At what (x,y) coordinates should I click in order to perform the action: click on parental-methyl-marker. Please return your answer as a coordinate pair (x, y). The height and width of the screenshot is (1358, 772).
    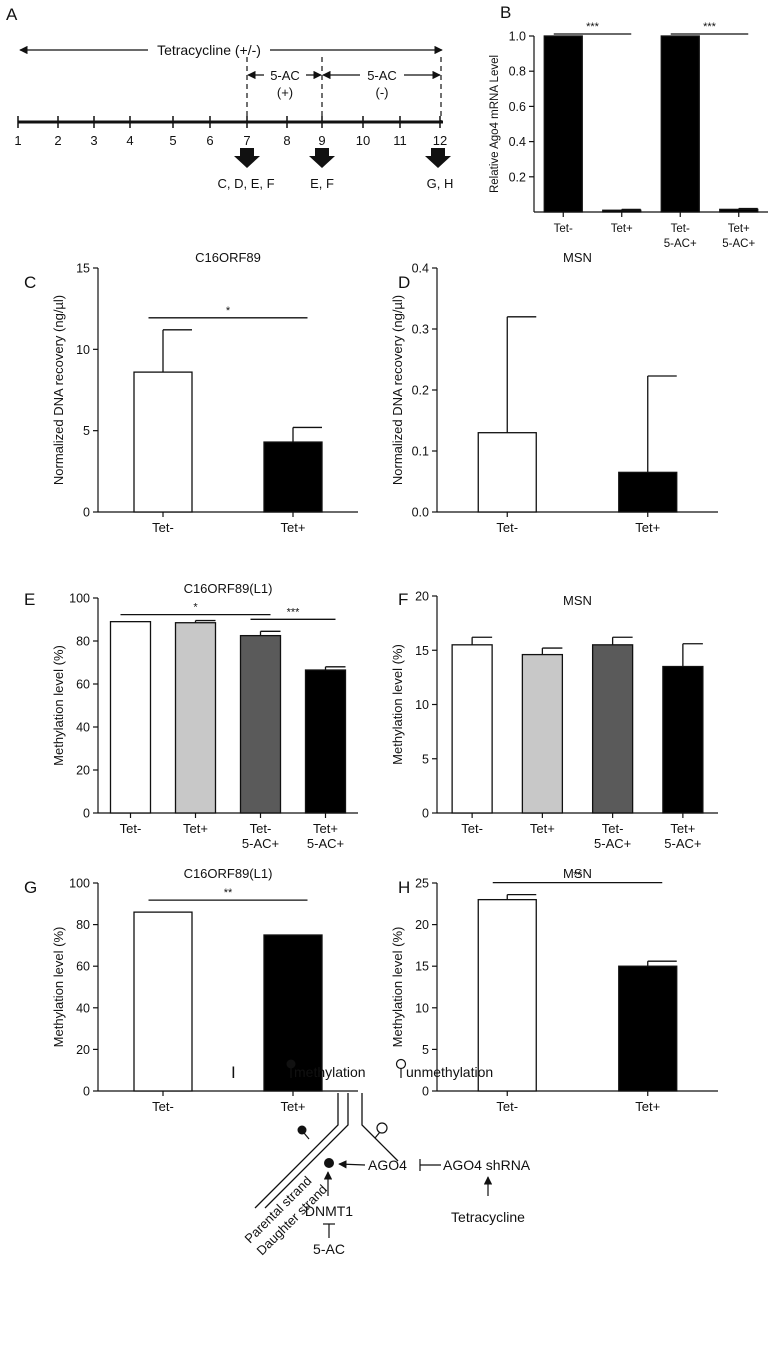
    Looking at the image, I should click on (302, 1130).